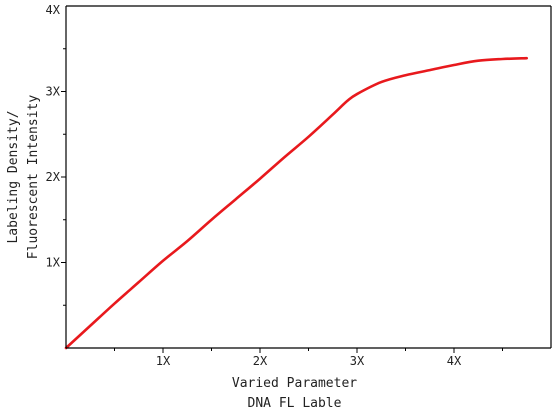 This screenshot has height=414, width=553. What do you see at coordinates (357, 361) in the screenshot?
I see `x-tick-label: 3X` at bounding box center [357, 361].